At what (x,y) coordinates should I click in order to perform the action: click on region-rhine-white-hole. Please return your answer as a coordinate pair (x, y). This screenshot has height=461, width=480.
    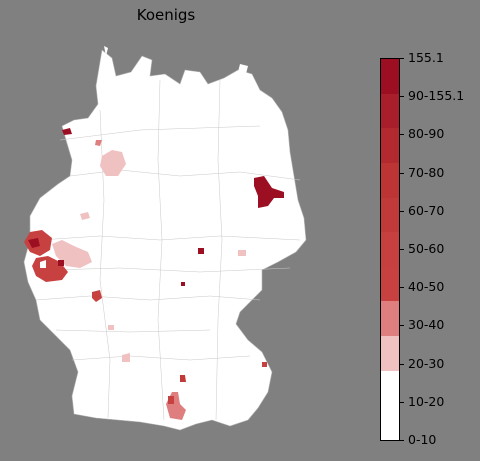
    Looking at the image, I should click on (43, 264).